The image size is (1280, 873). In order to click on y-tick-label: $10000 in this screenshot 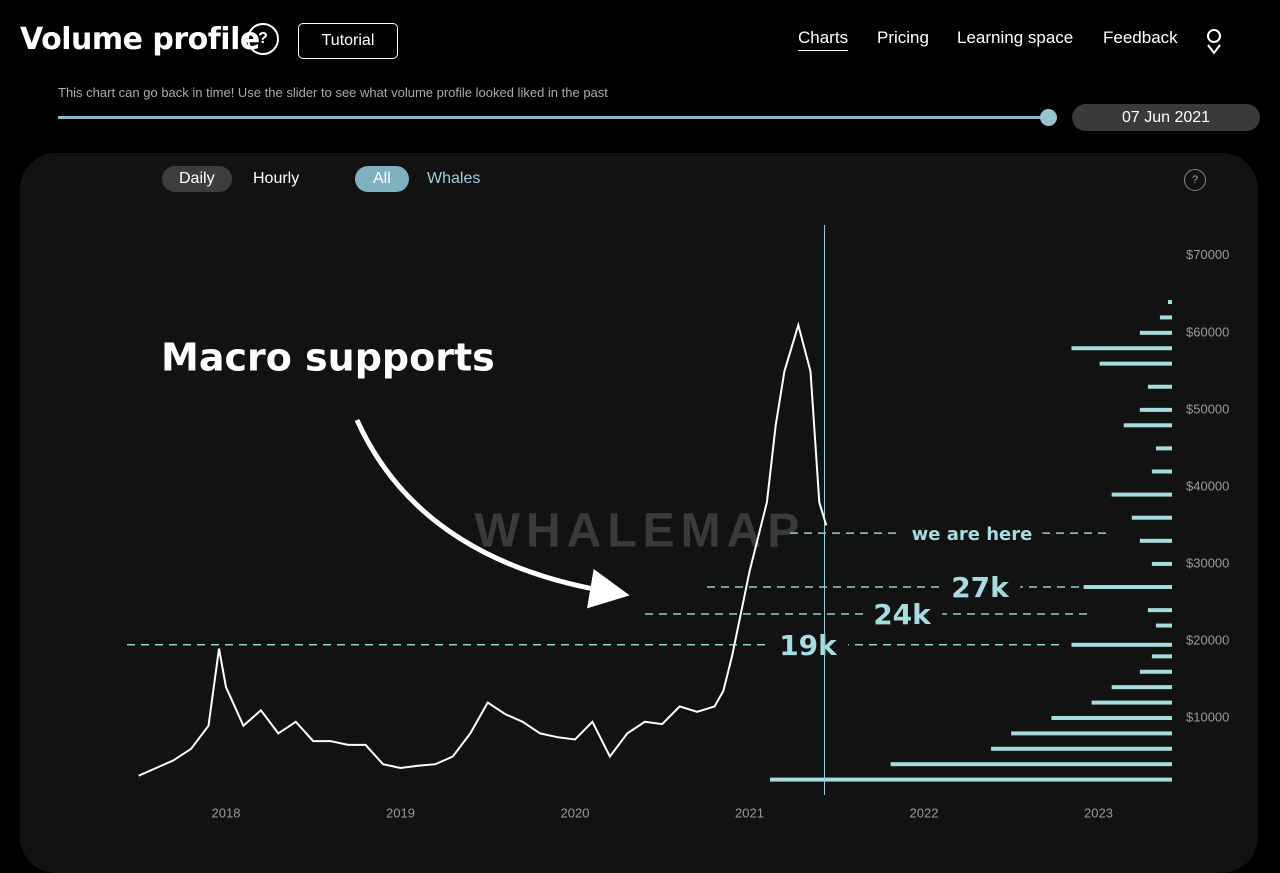, I will do `click(1207, 716)`.